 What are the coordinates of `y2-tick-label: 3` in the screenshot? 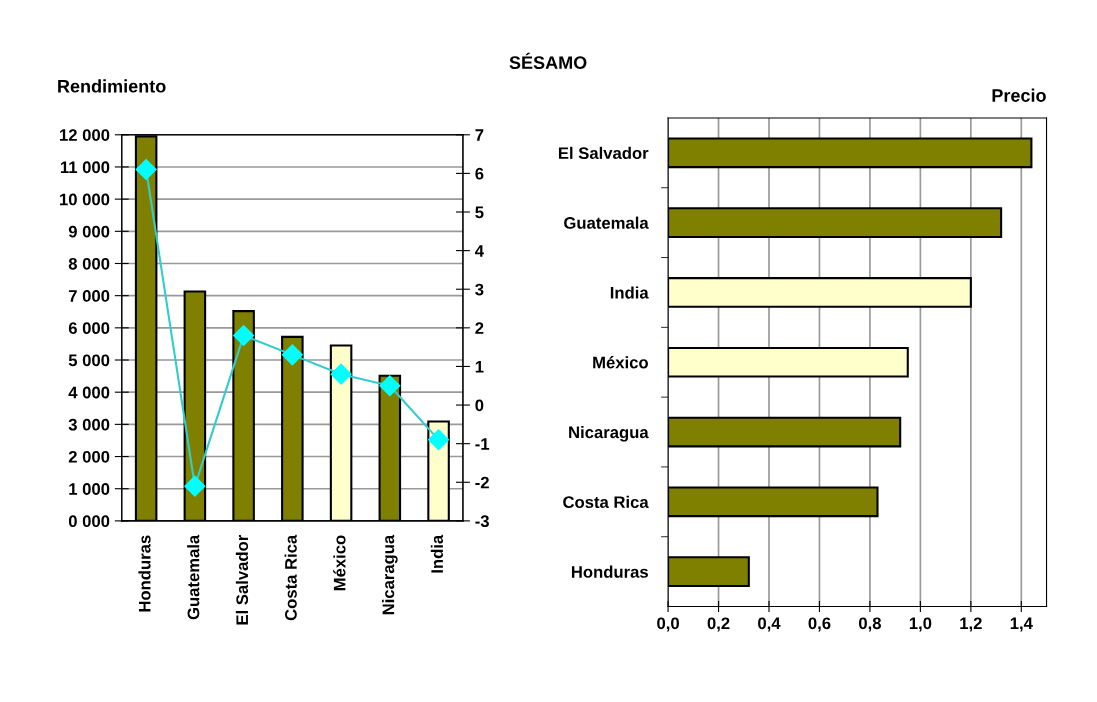 It's located at (479, 289).